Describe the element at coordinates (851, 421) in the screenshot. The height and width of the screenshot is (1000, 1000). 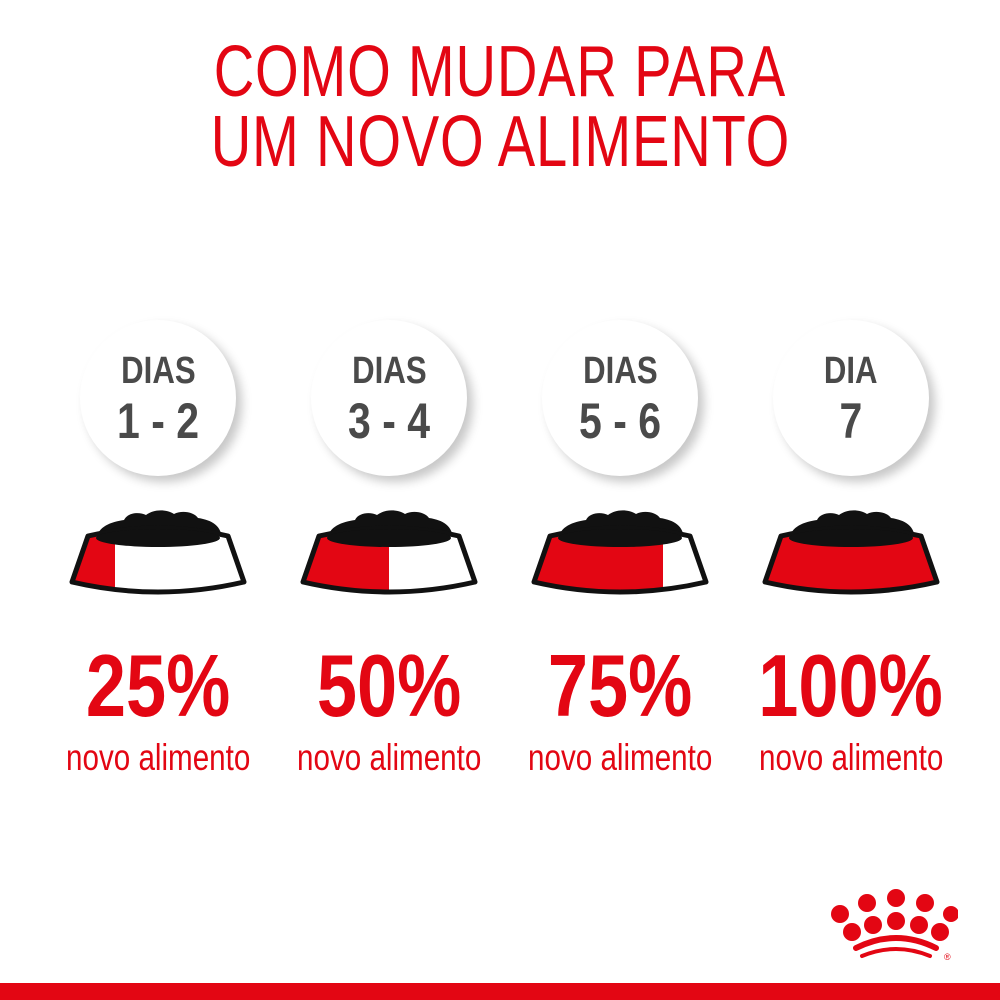
I see `day-range: 7` at that location.